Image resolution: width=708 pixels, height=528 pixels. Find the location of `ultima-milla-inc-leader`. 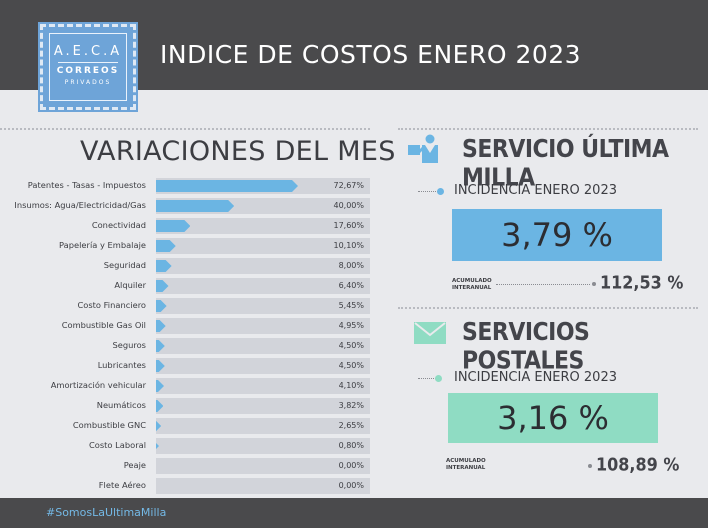

ultima-milla-inc-leader is located at coordinates (428, 191).